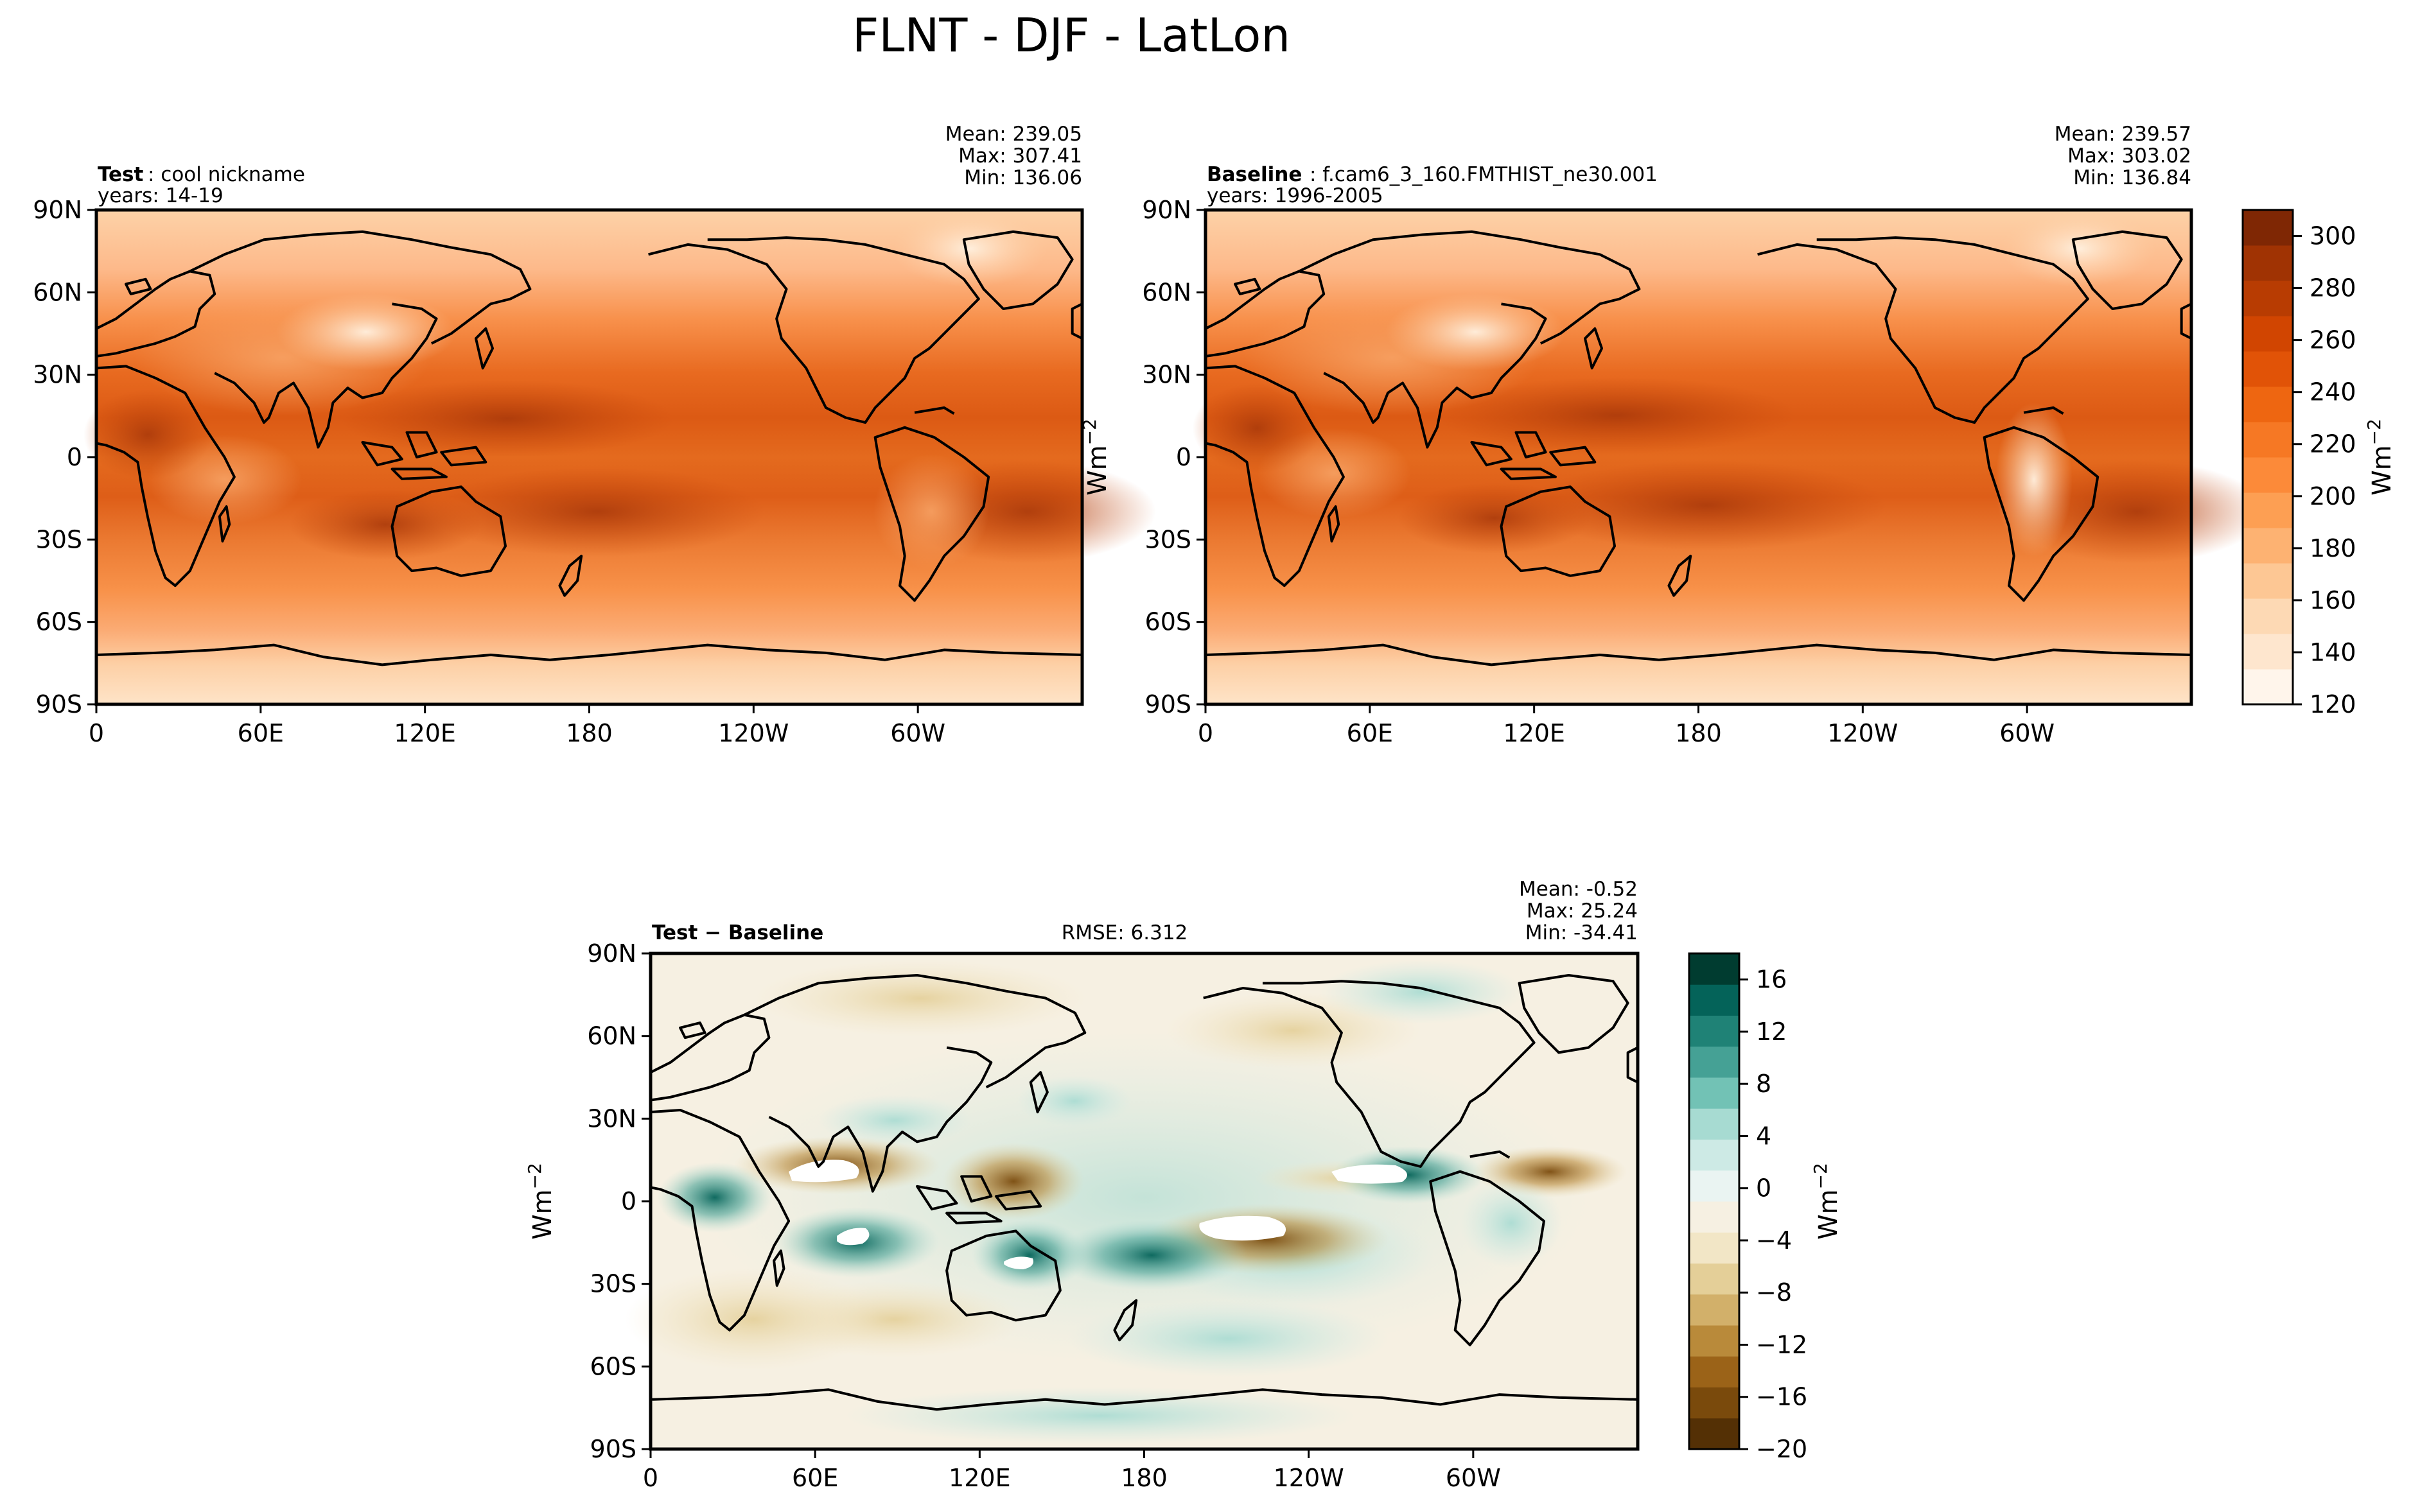 This screenshot has height=1512, width=2411. Describe the element at coordinates (1771, 980) in the screenshot. I see `colorbar-tick-label: 16` at that location.